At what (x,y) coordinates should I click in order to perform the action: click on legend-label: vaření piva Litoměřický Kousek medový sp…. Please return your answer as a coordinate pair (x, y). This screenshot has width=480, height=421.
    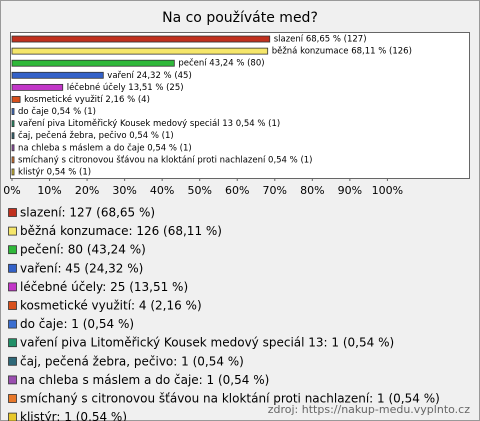
    Looking at the image, I should click on (207, 343).